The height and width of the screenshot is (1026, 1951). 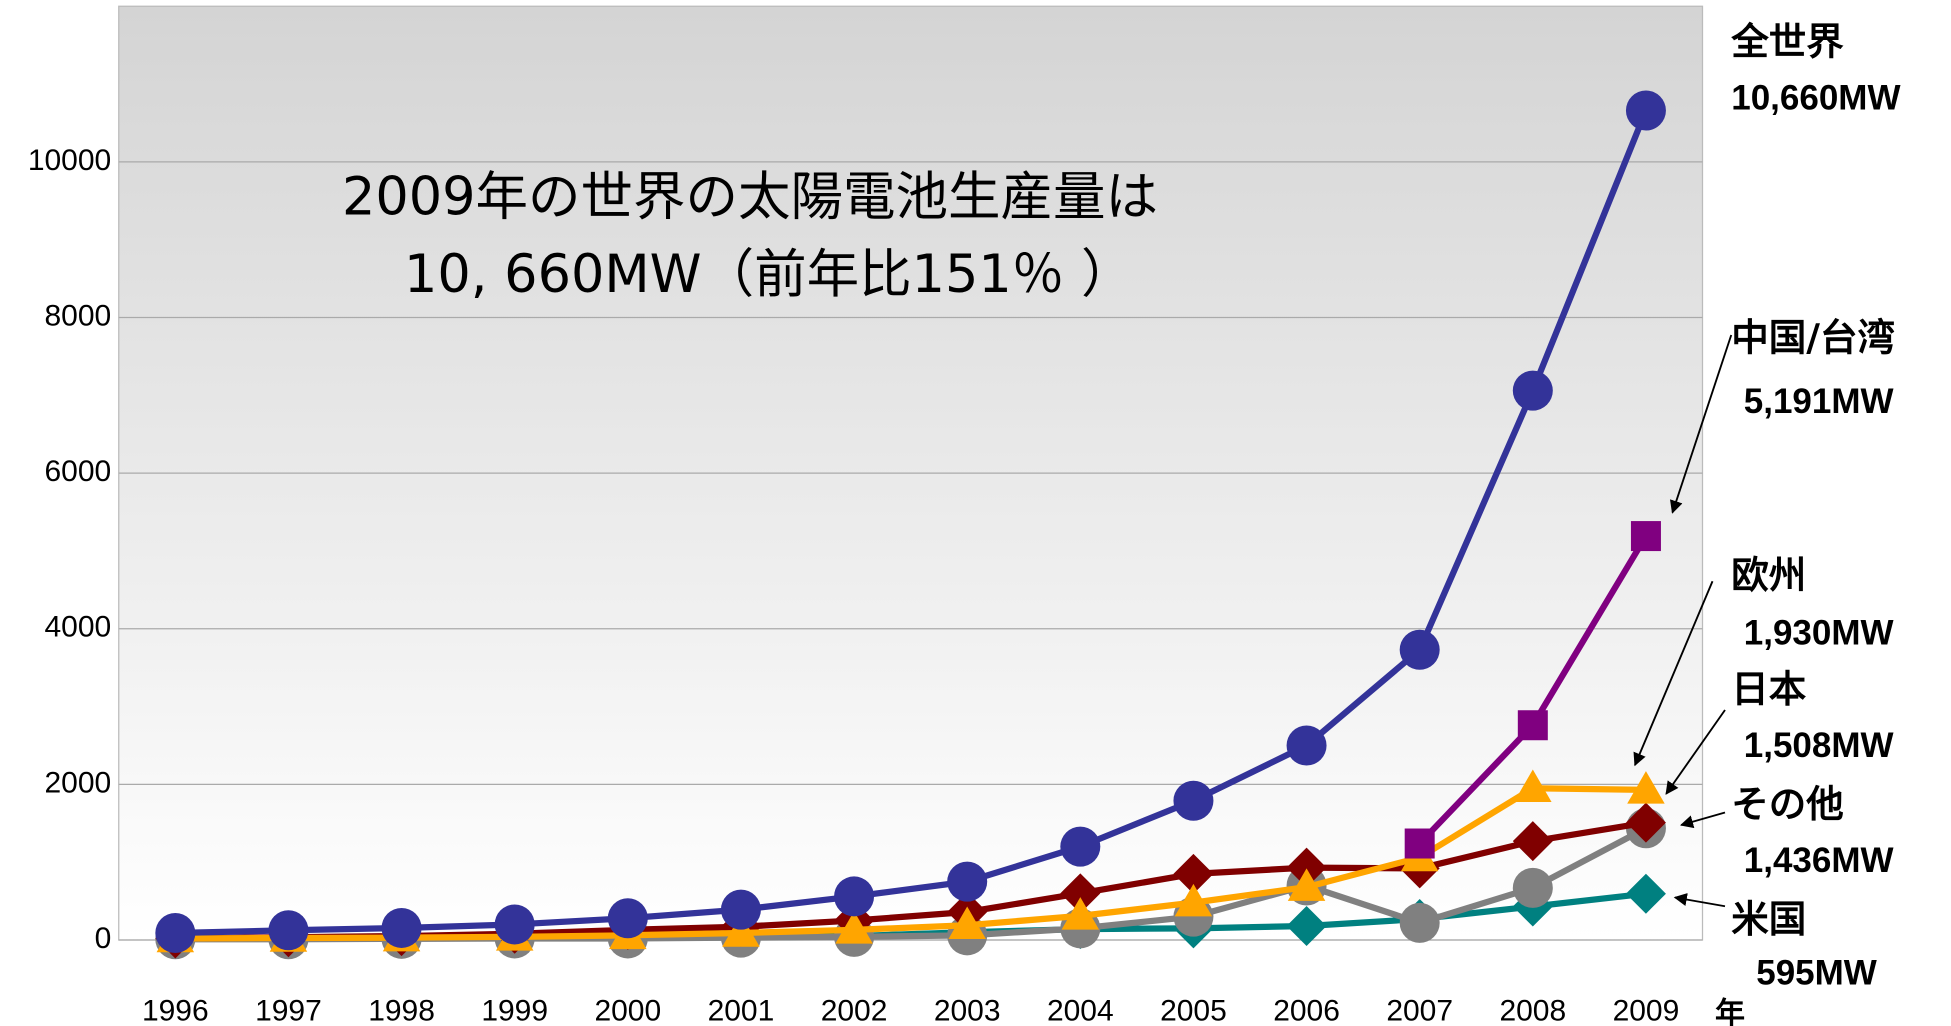 I want to click on legend-label: 日本, so click(x=1768, y=689).